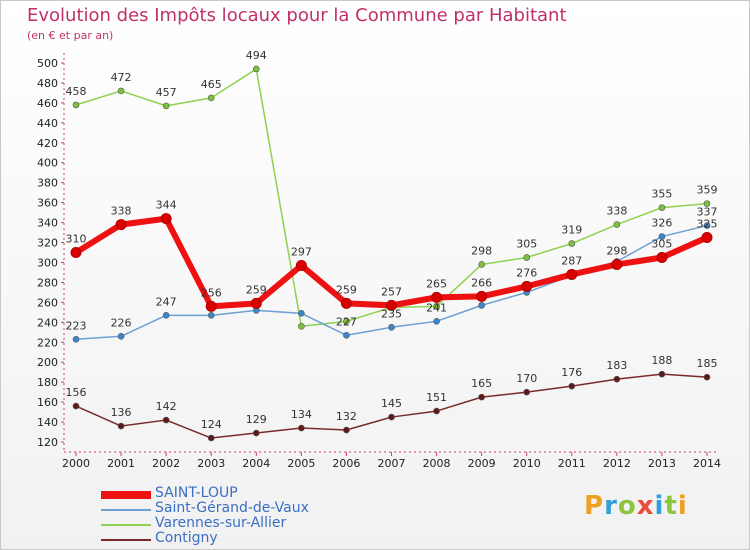 The height and width of the screenshot is (550, 750). Describe the element at coordinates (47, 422) in the screenshot. I see `y-tick-label: 140` at that location.